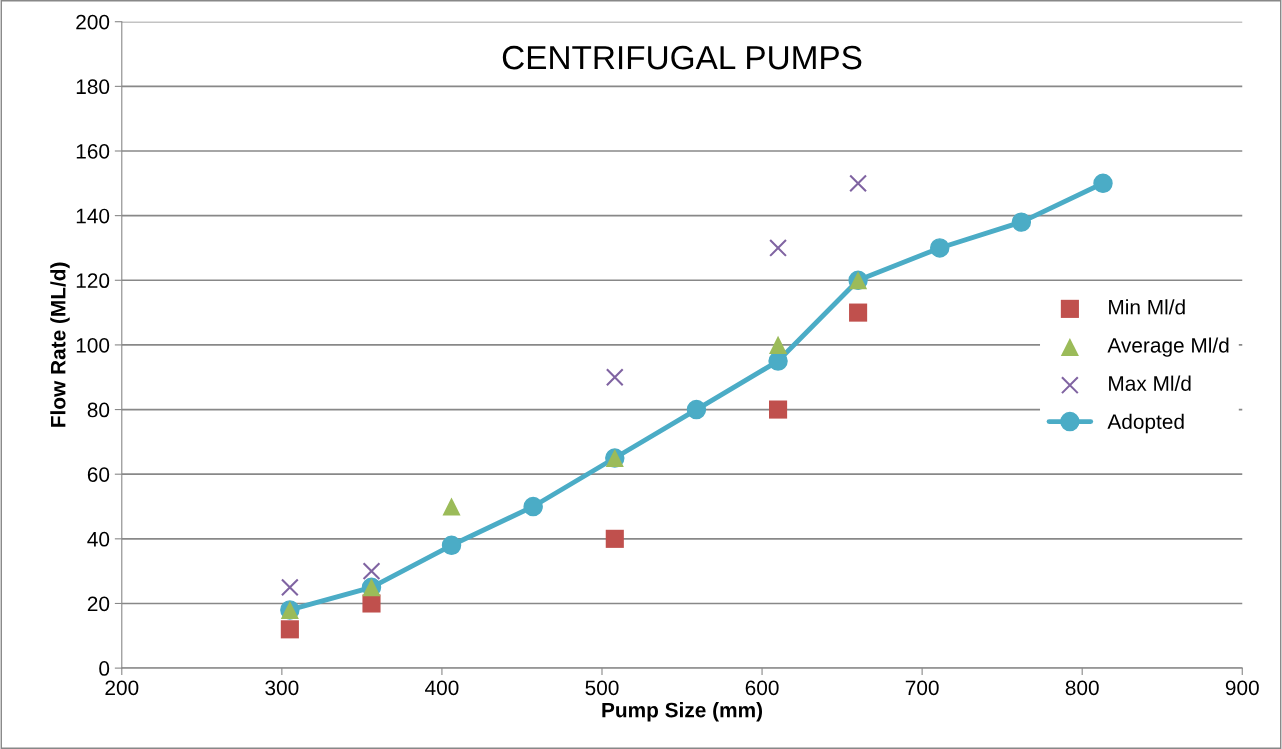 The height and width of the screenshot is (749, 1282). I want to click on y-tick-label: 160, so click(93, 151).